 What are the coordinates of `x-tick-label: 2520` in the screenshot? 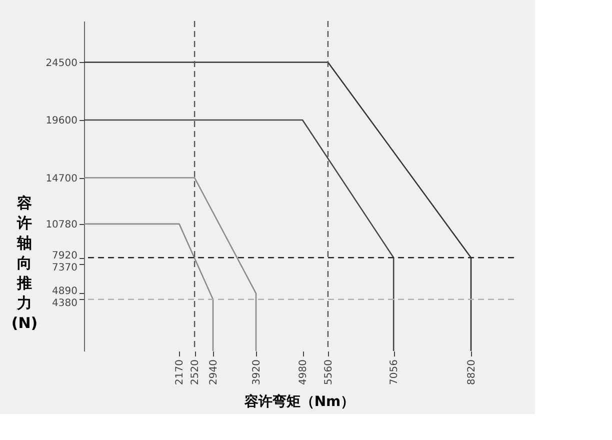 It's located at (196, 372).